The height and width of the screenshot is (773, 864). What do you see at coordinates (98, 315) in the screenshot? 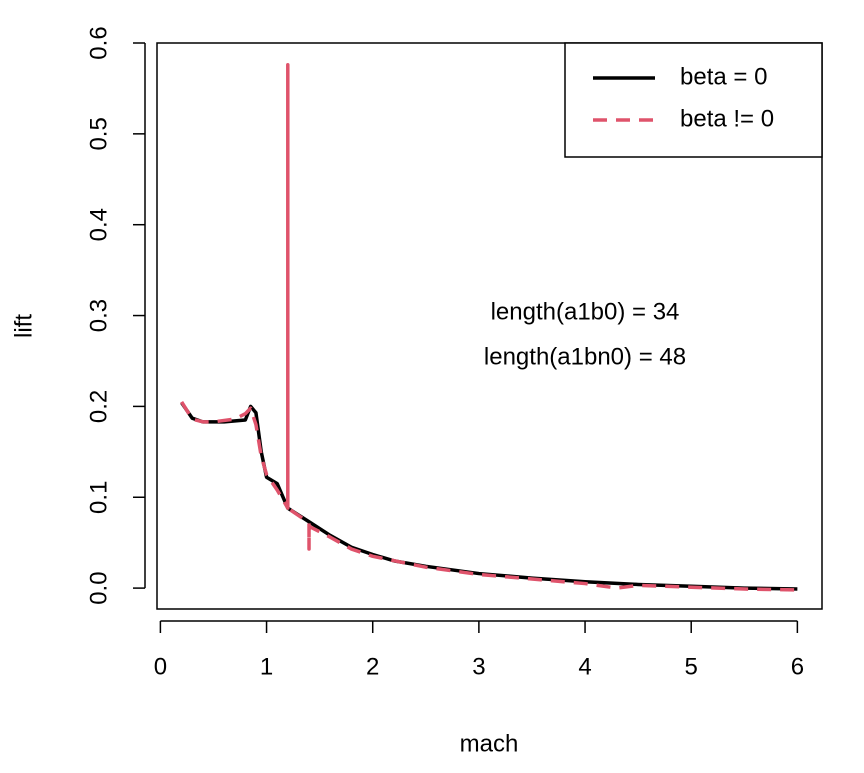
I see `y-tick-label: 0.3` at bounding box center [98, 315].